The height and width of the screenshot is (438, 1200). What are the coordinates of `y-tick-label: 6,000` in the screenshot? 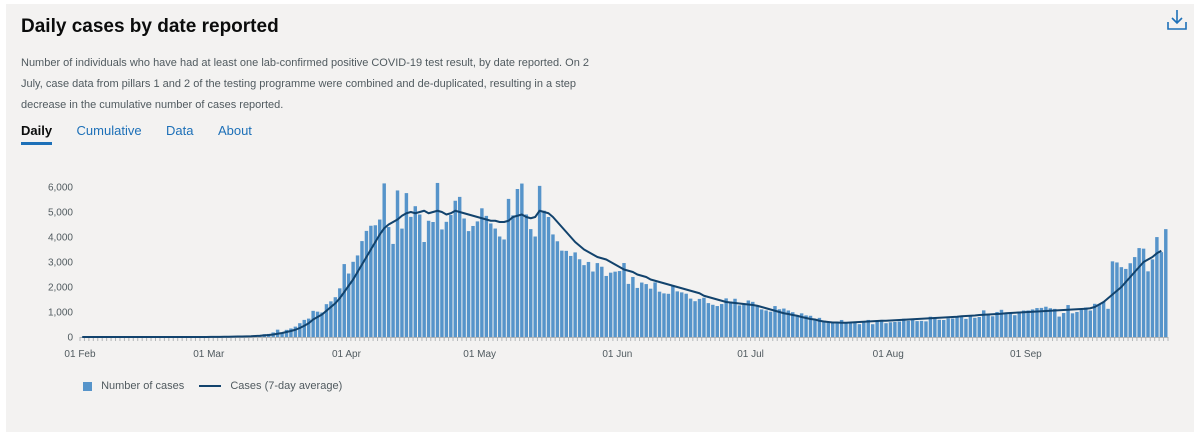 It's located at (60, 188).